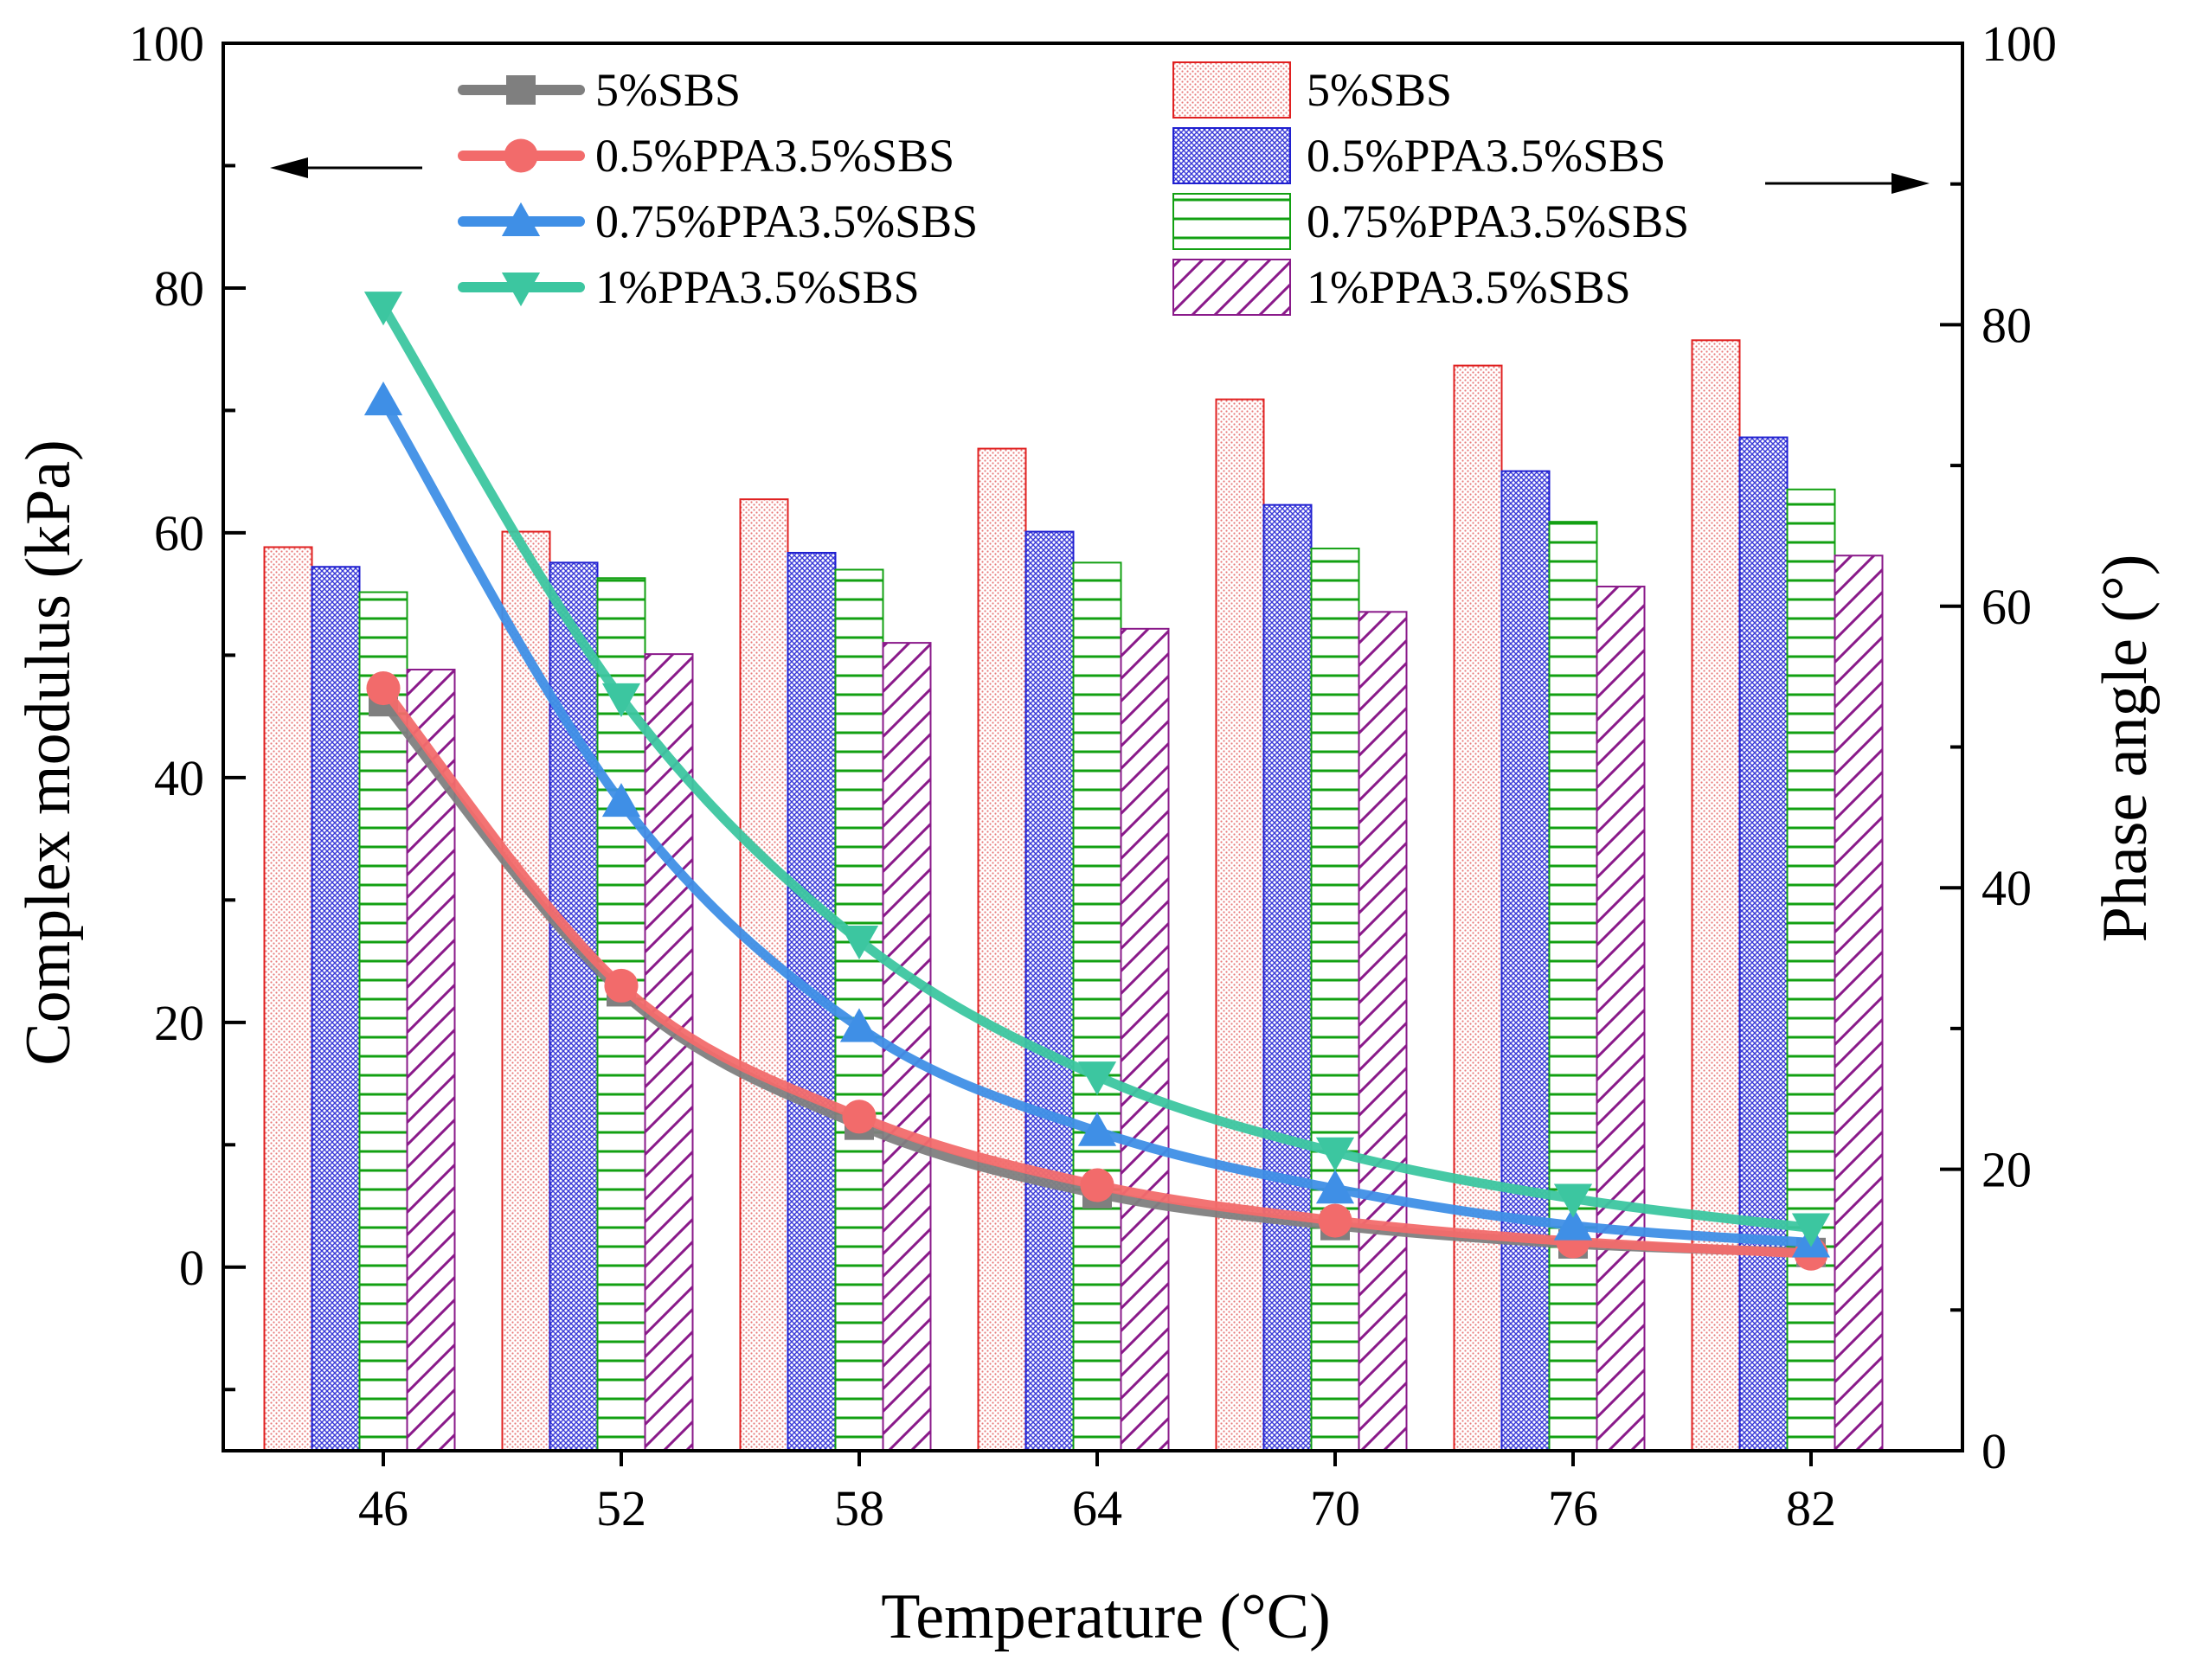 The height and width of the screenshot is (1680, 2203). What do you see at coordinates (179, 533) in the screenshot?
I see `left-tick-label: 60` at bounding box center [179, 533].